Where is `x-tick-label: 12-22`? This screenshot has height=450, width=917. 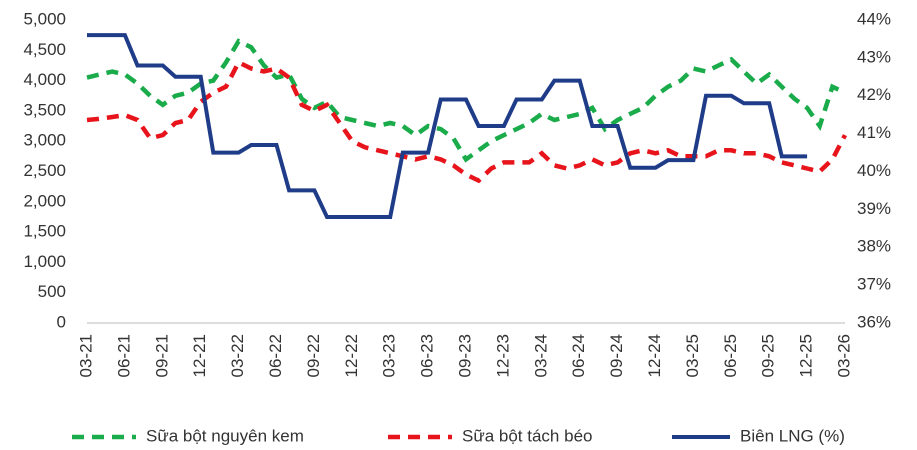
x-tick-label: 12-22 is located at coordinates (351, 355).